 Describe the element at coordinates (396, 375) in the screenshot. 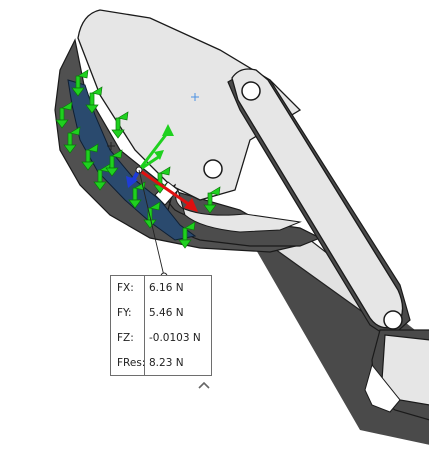

I see `pivot-block` at that location.